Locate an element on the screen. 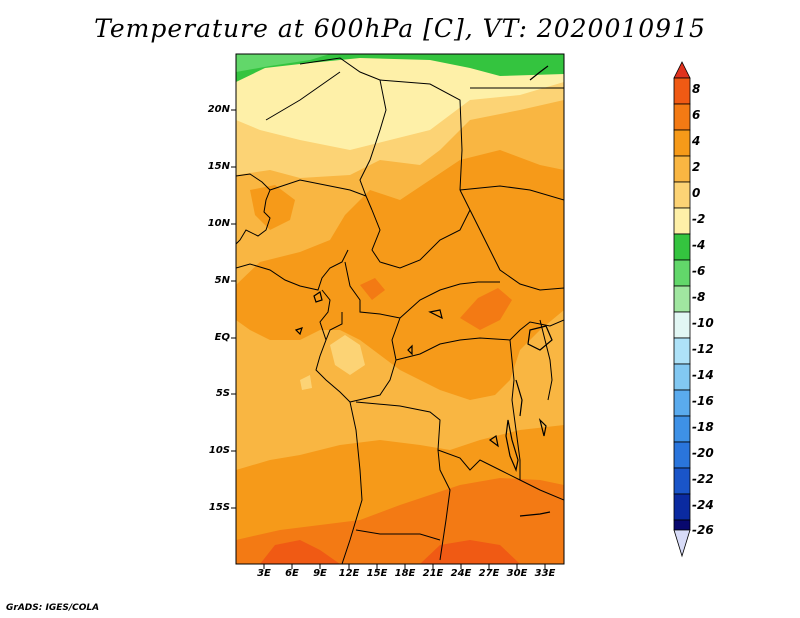  footer-credit: GrADS: IGES/COLA is located at coordinates (53, 608).